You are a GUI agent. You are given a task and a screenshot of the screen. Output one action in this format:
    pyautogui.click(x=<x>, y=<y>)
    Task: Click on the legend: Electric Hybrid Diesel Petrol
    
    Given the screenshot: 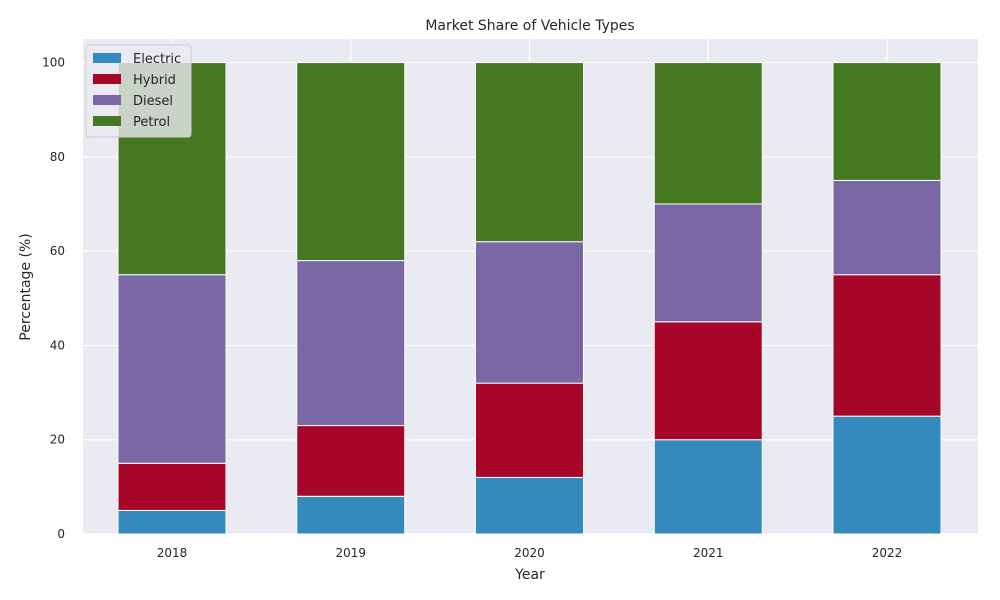 What is the action you would take?
    pyautogui.click(x=138, y=91)
    